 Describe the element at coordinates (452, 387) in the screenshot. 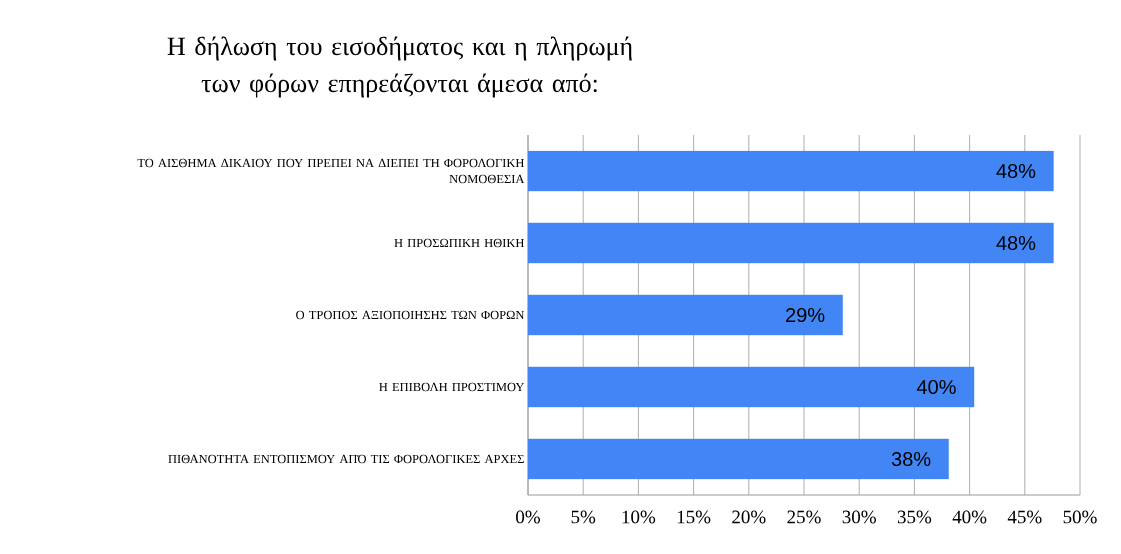

I see `y-tick-label: Η ΕΠΙΒΟΛΗ ΠΡΟΣΤΙΜΟΥ` at that location.